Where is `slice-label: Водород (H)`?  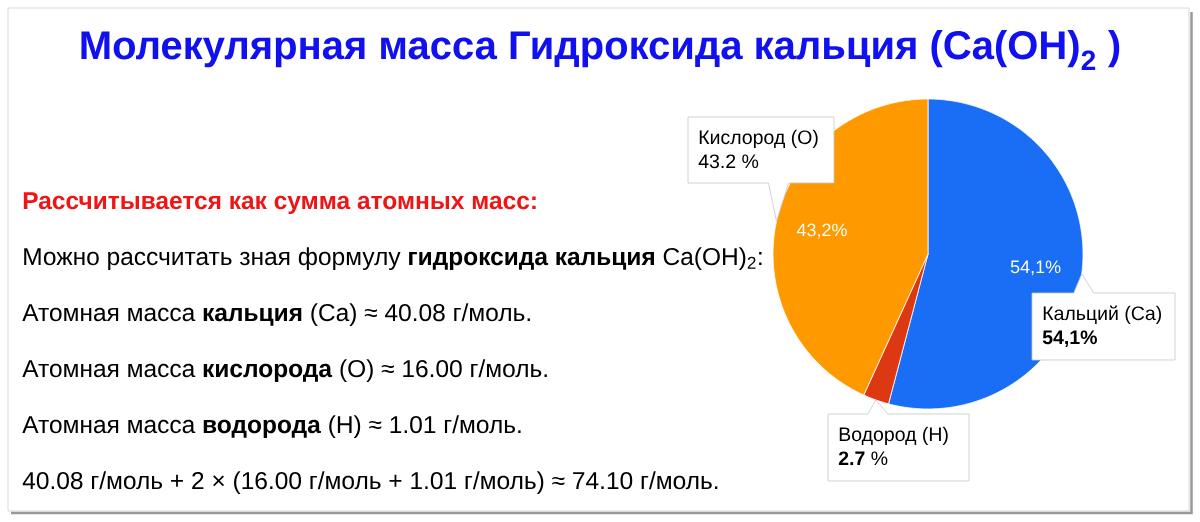 slice-label: Водород (H) is located at coordinates (893, 436).